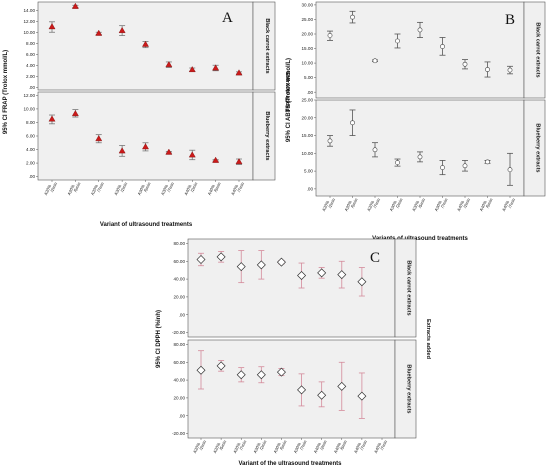  I want to click on ytick-label-C-0-1: 60.00, so click(180, 261).